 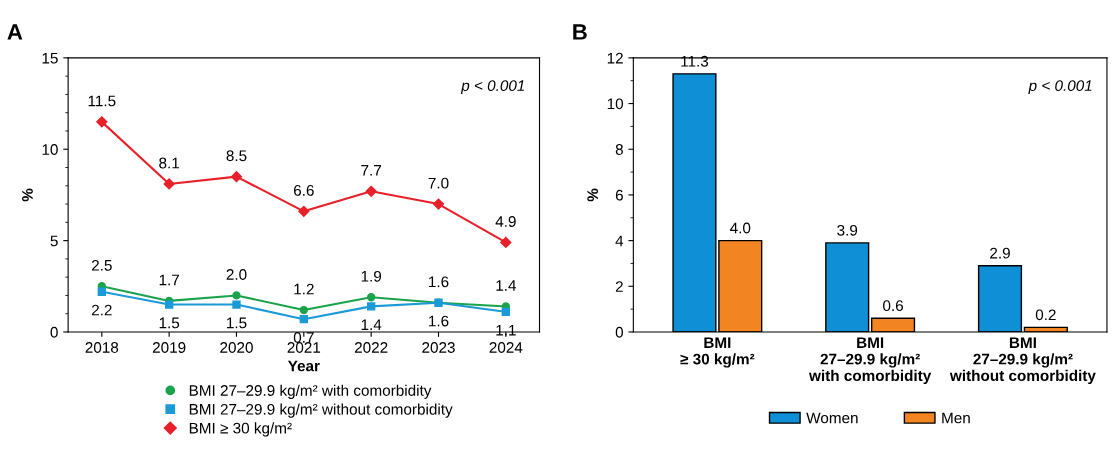 I want to click on data-label: 1.9, so click(x=371, y=276).